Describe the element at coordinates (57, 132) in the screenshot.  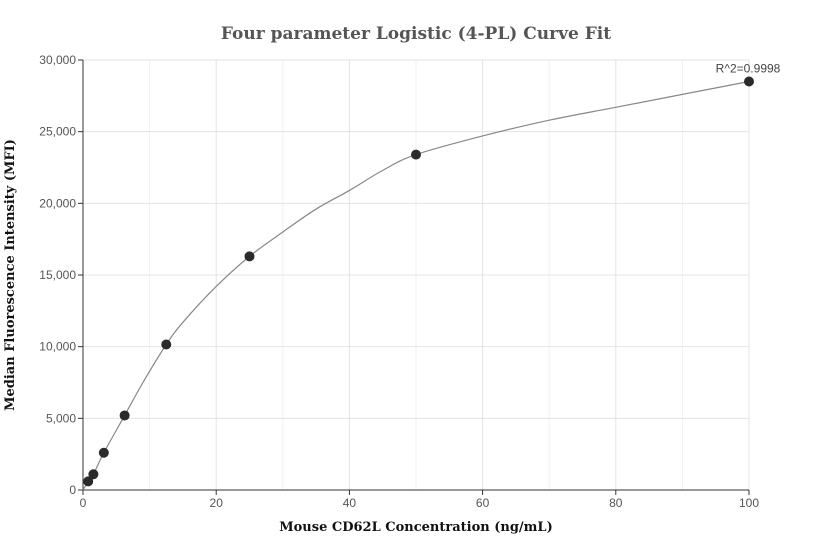
I see `y-tick-label: 25,000` at that location.